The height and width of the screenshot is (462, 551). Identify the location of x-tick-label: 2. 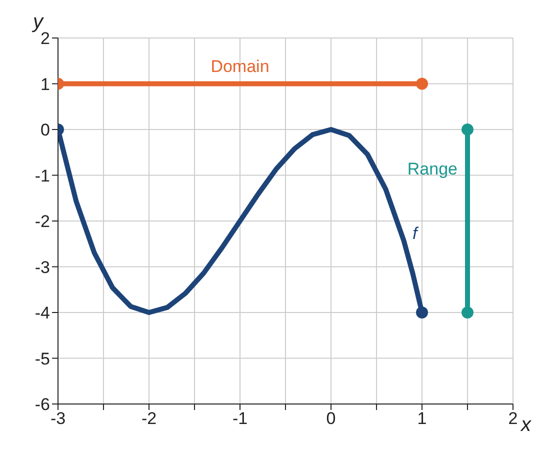
(513, 418).